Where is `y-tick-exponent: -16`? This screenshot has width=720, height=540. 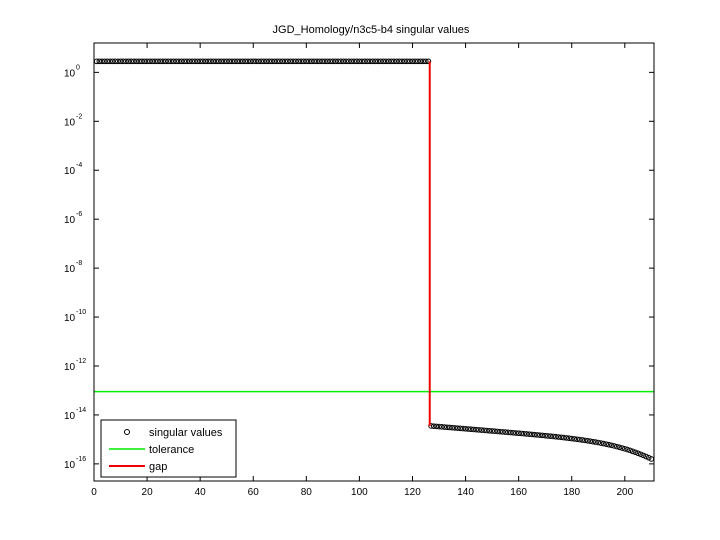
y-tick-exponent: -16 is located at coordinates (81, 459).